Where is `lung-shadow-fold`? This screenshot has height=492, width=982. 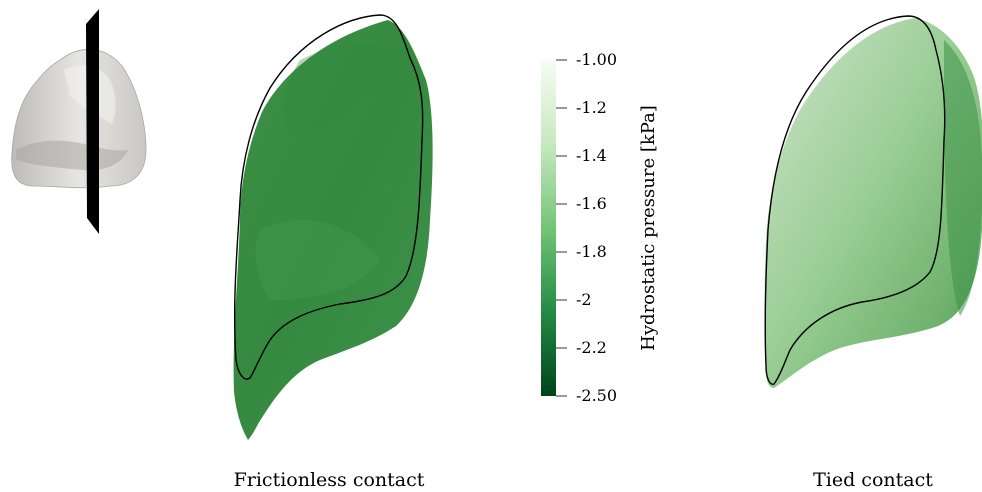
lung-shadow-fold is located at coordinates (72, 155).